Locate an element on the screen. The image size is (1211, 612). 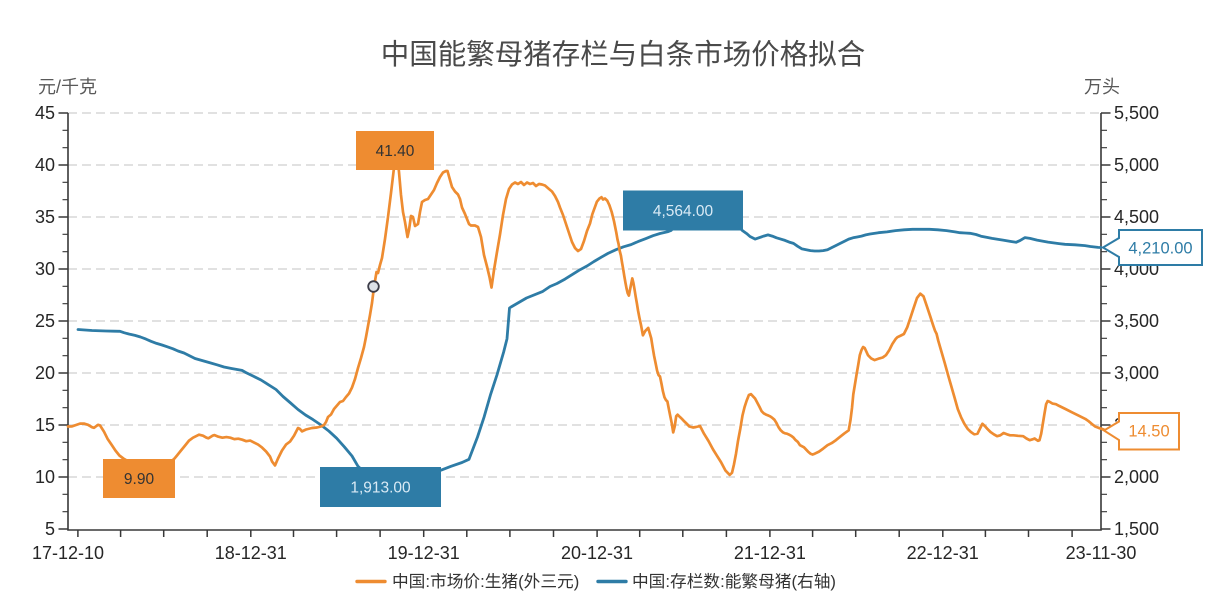
svg-text: 1,913.00 is located at coordinates (380, 488).